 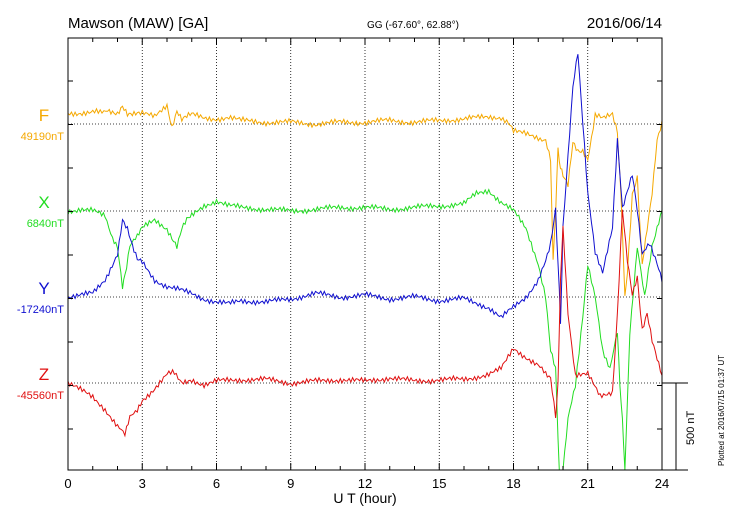 I want to click on baseline-label-x: 6840nT, so click(x=46, y=224).